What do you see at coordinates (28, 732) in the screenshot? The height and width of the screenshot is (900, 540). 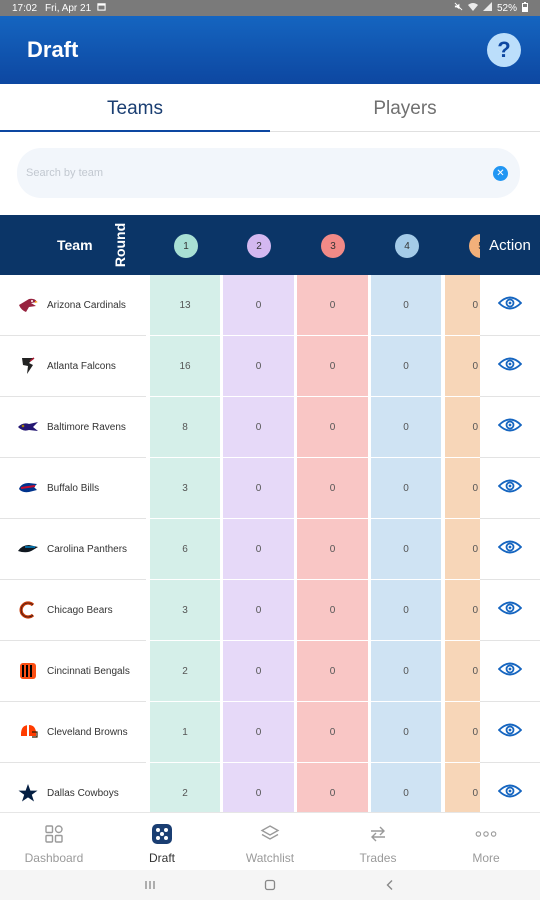 I see `browns-logo-icon` at bounding box center [28, 732].